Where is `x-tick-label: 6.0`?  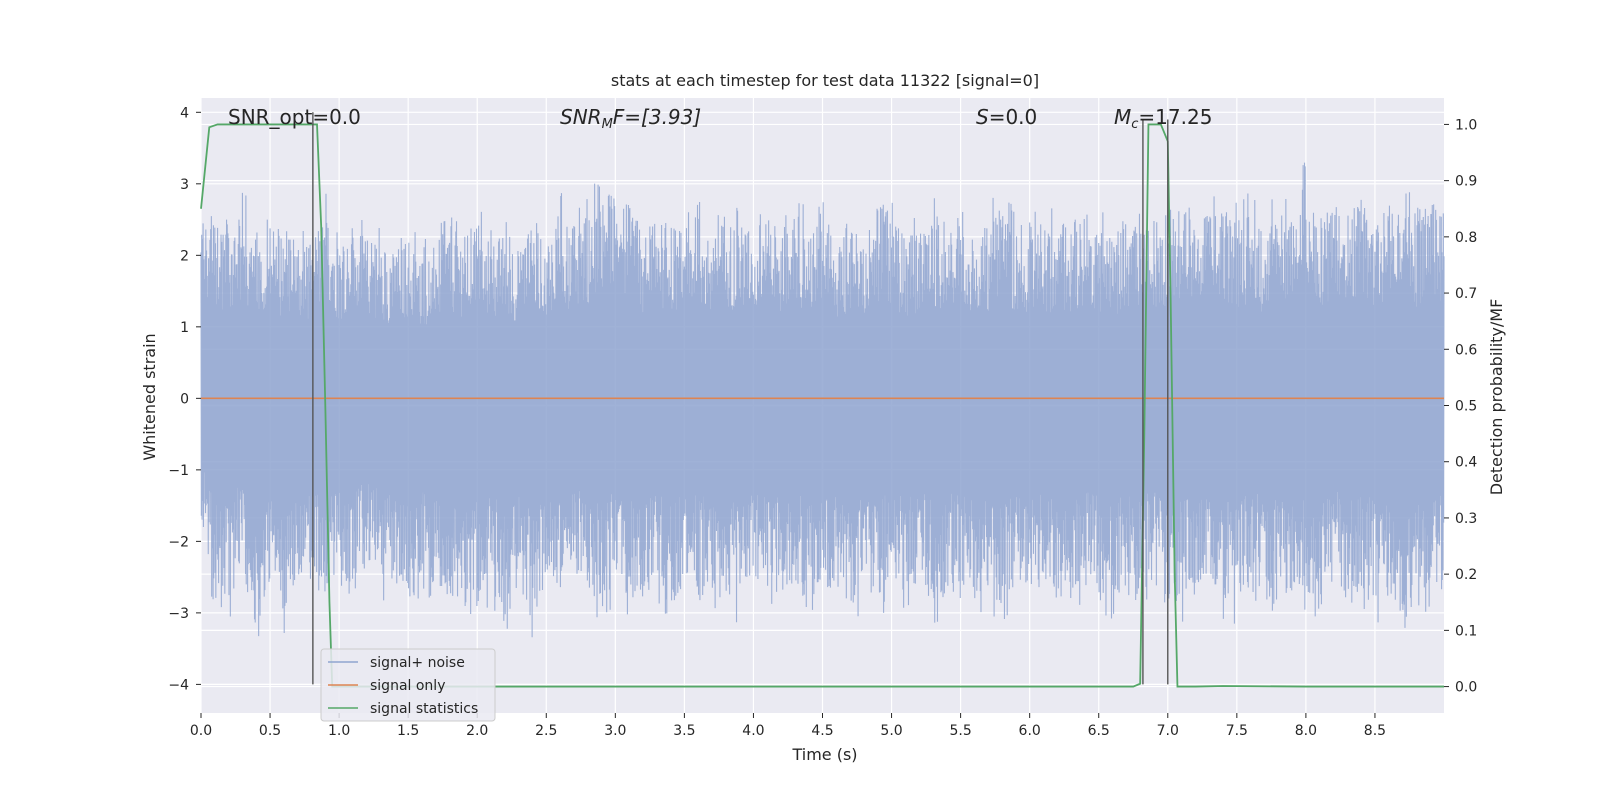 x-tick-label: 6.0 is located at coordinates (1030, 731).